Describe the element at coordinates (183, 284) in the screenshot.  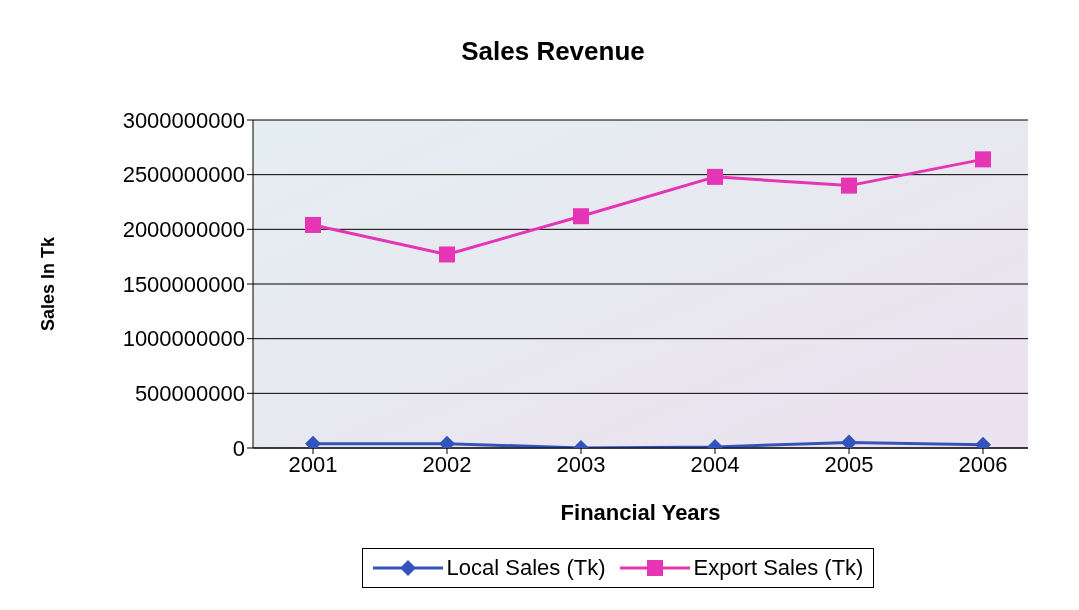
I see `y-tick-label: 1500000000` at that location.